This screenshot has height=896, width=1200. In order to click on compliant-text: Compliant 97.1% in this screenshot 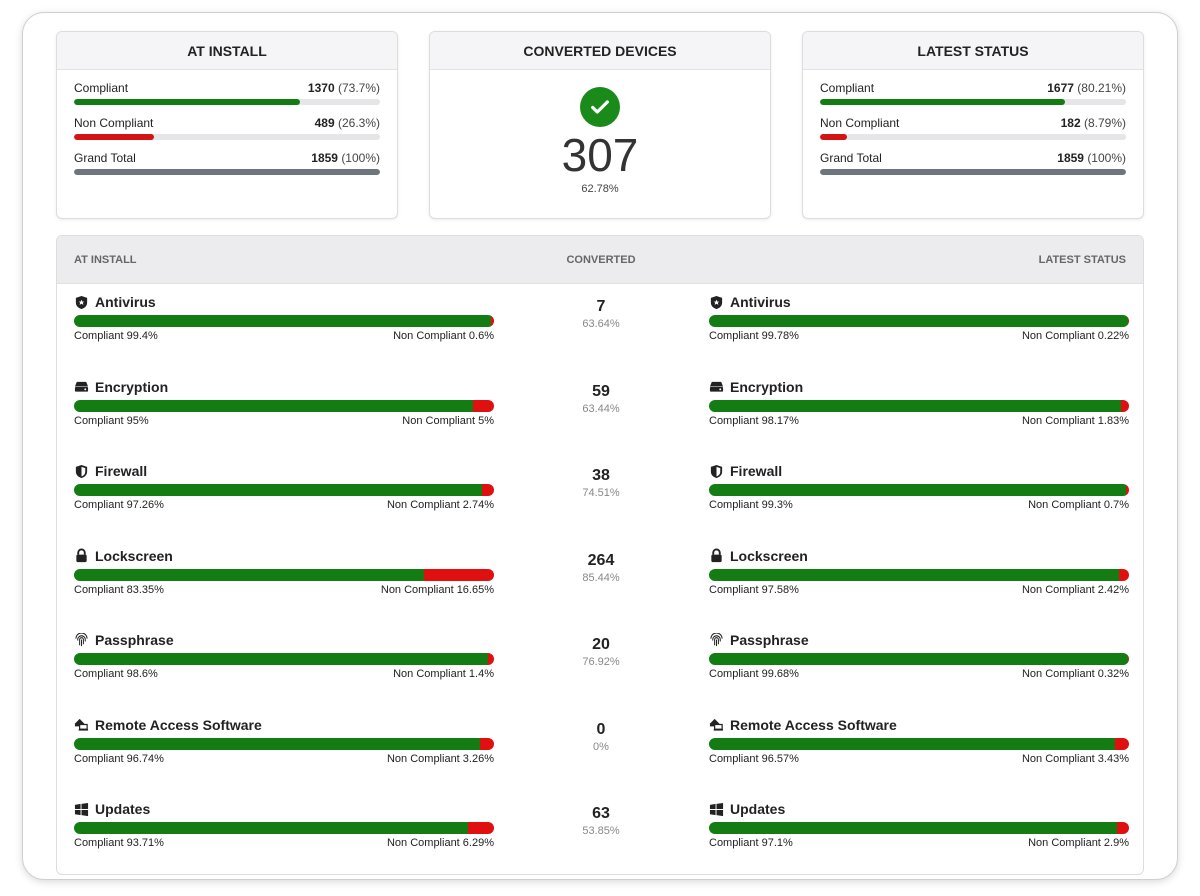, I will do `click(751, 843)`.